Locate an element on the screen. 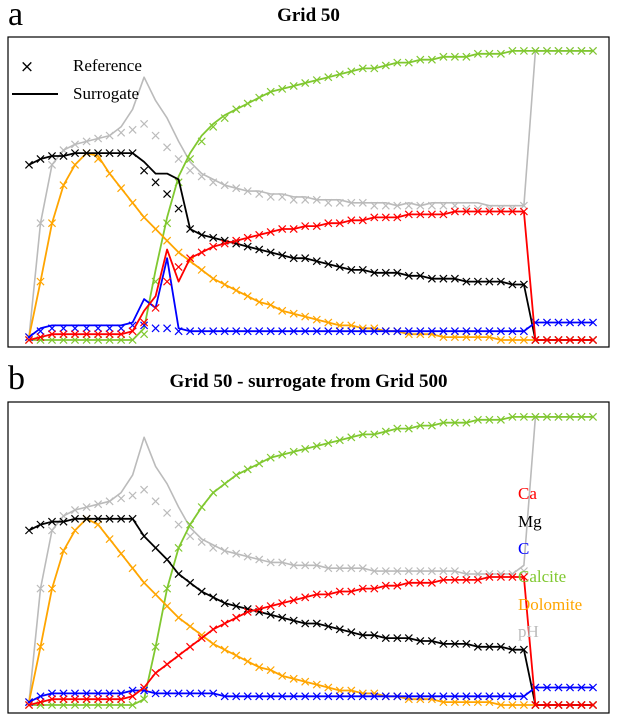 Image resolution: width=617 pixels, height=717 pixels. legend-calcite: Calcite is located at coordinates (542, 576).